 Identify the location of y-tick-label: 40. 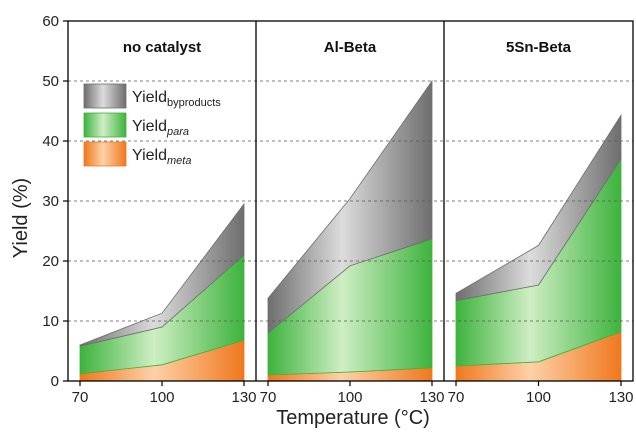
(50, 141).